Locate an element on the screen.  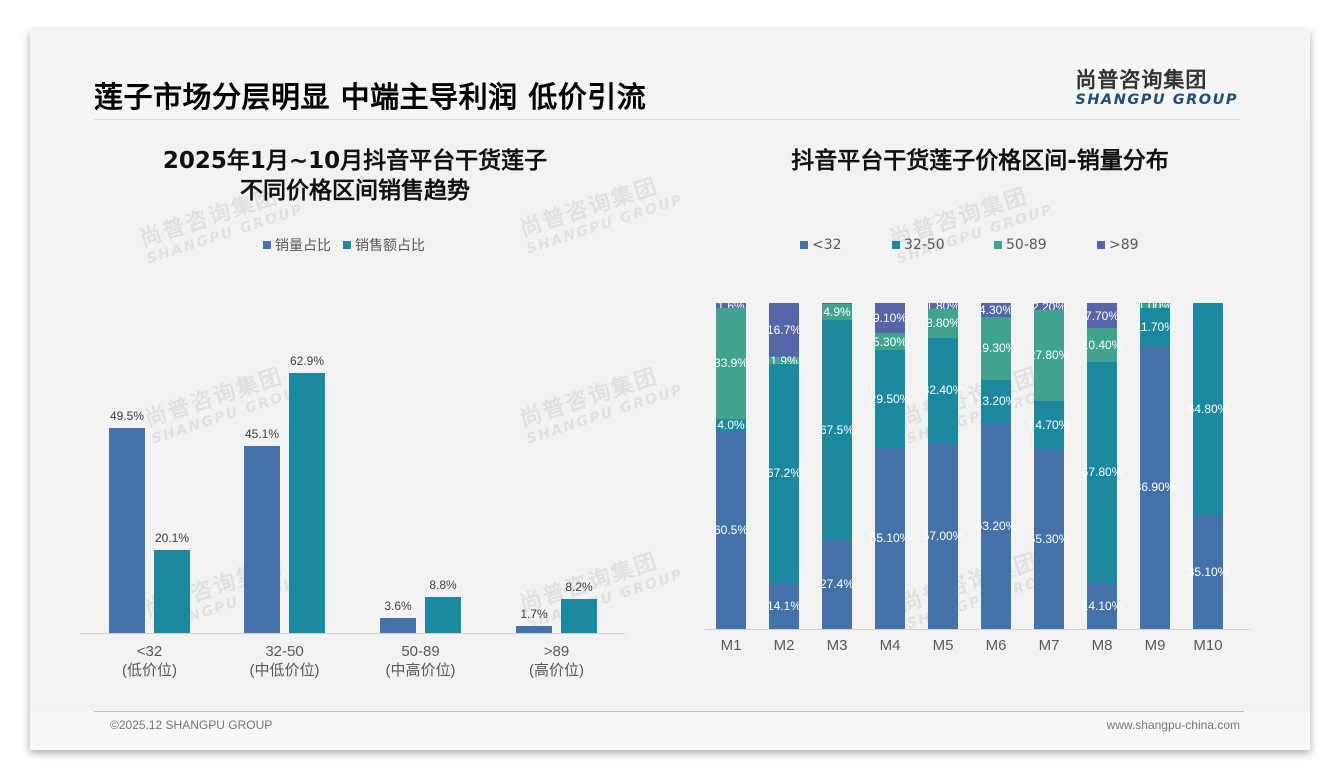
month-label: M6 is located at coordinates (996, 645).